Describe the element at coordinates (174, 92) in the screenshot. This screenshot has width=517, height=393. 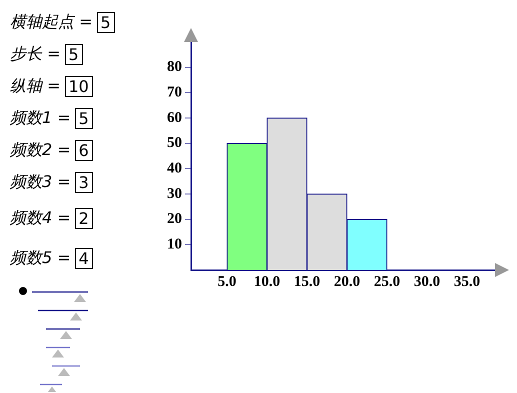
I see `y-tick-label: 70` at that location.